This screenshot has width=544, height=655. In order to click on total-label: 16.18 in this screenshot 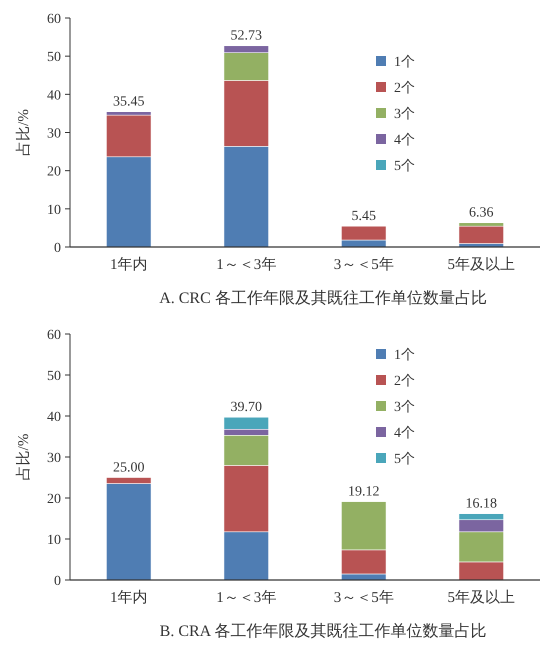, I will do `click(481, 504)`.